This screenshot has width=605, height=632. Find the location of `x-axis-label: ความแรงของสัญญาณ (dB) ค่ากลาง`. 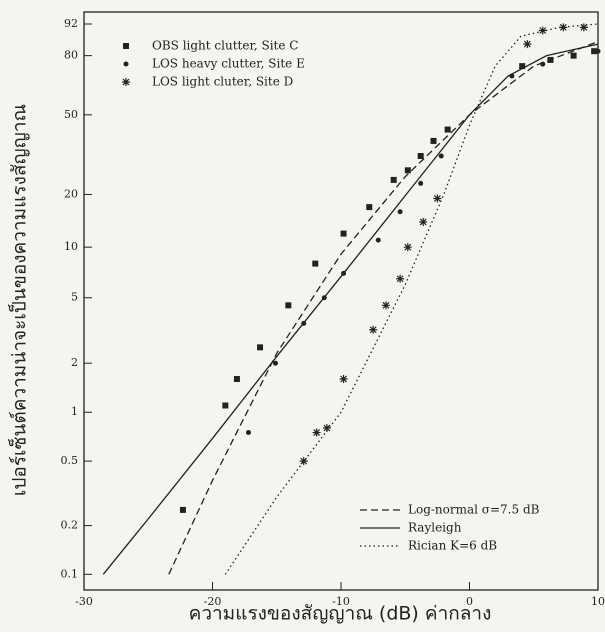

x-axis-label: ความแรงของสัญญาณ (dB) ค่ากลาง is located at coordinates (340, 614).